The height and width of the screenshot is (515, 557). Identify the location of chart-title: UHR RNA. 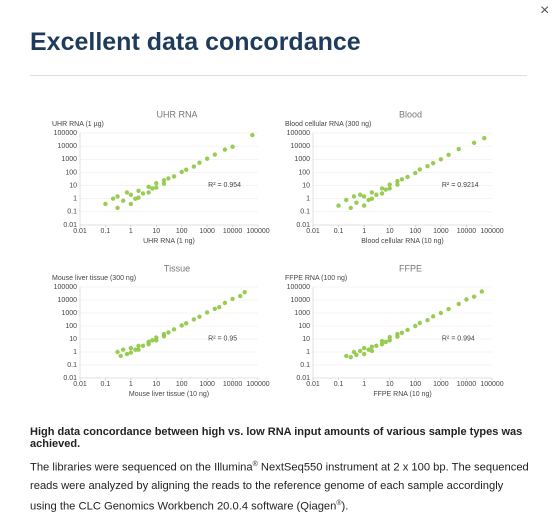
(176, 114).